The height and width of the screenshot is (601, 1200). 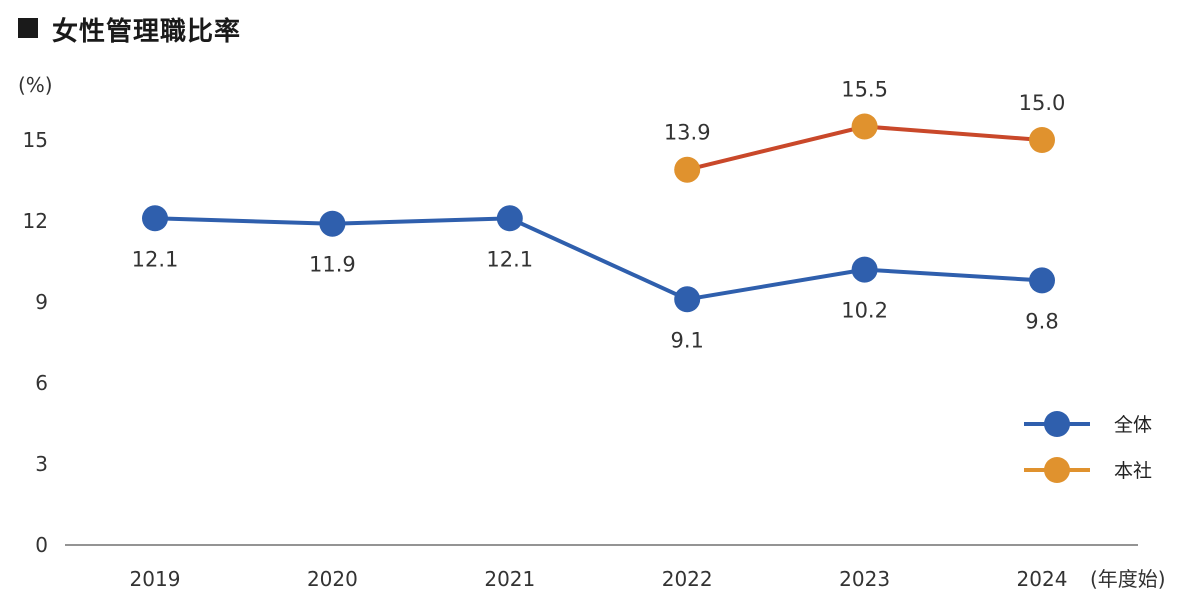 I want to click on x-tick-label: 2020, so click(x=332, y=579).